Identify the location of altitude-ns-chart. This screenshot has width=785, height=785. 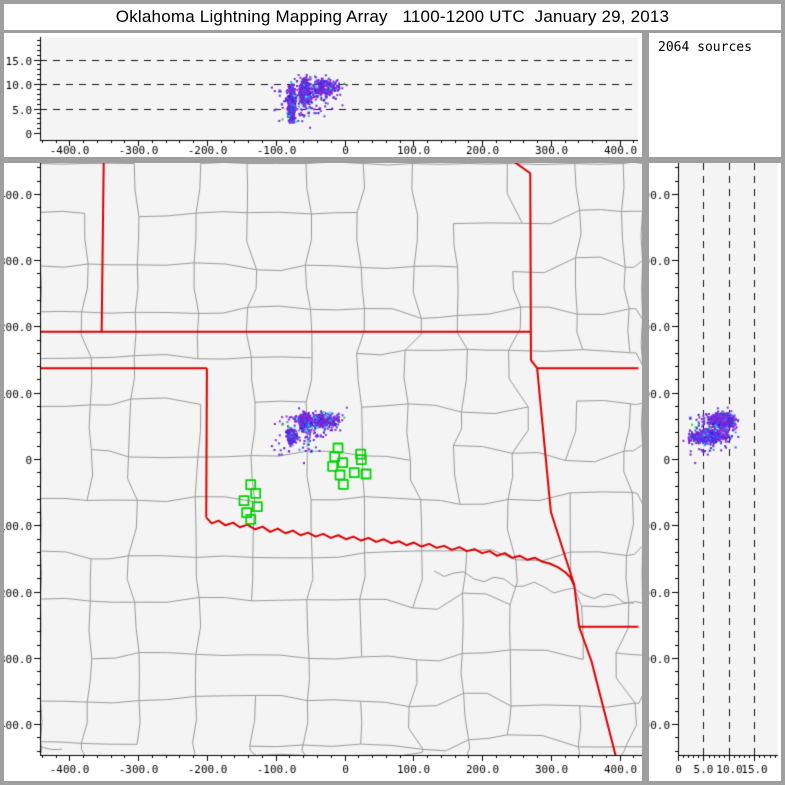
(715, 472).